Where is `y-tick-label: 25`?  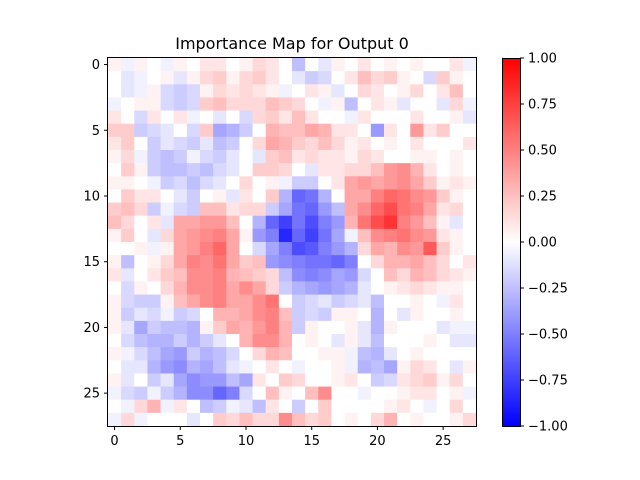
y-tick-label: 25 is located at coordinates (91, 394).